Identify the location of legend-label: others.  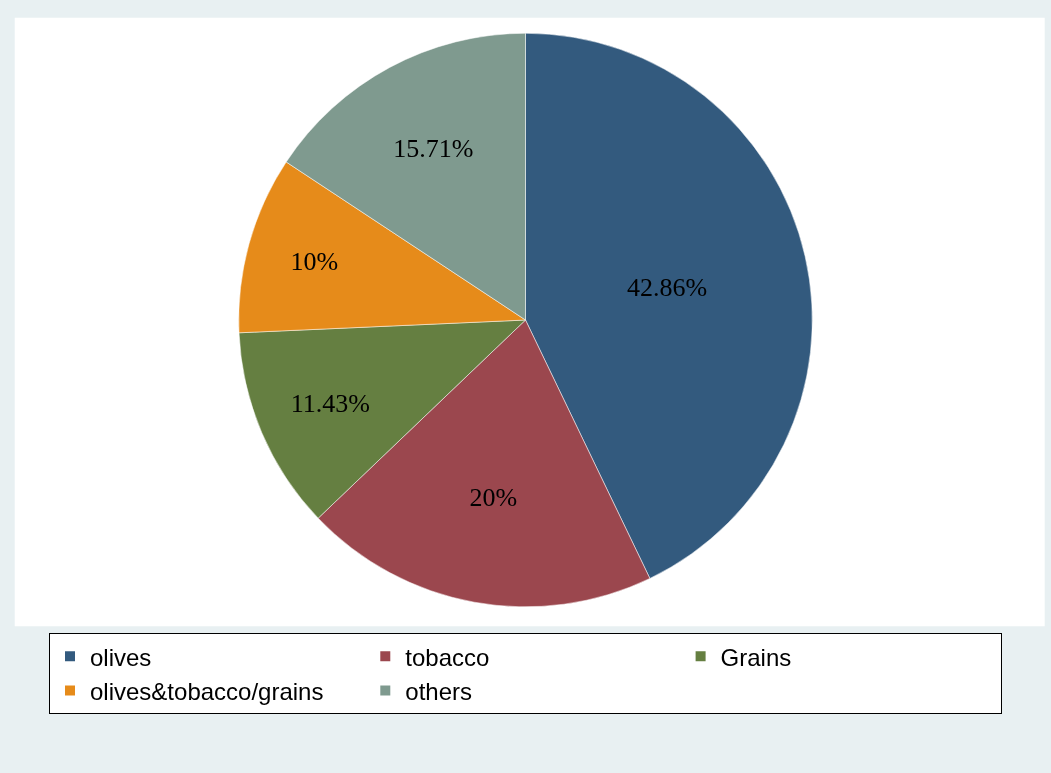
(438, 691).